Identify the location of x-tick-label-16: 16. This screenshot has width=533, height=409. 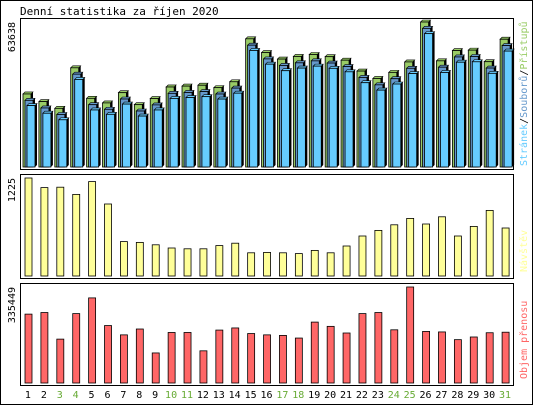
(266, 395).